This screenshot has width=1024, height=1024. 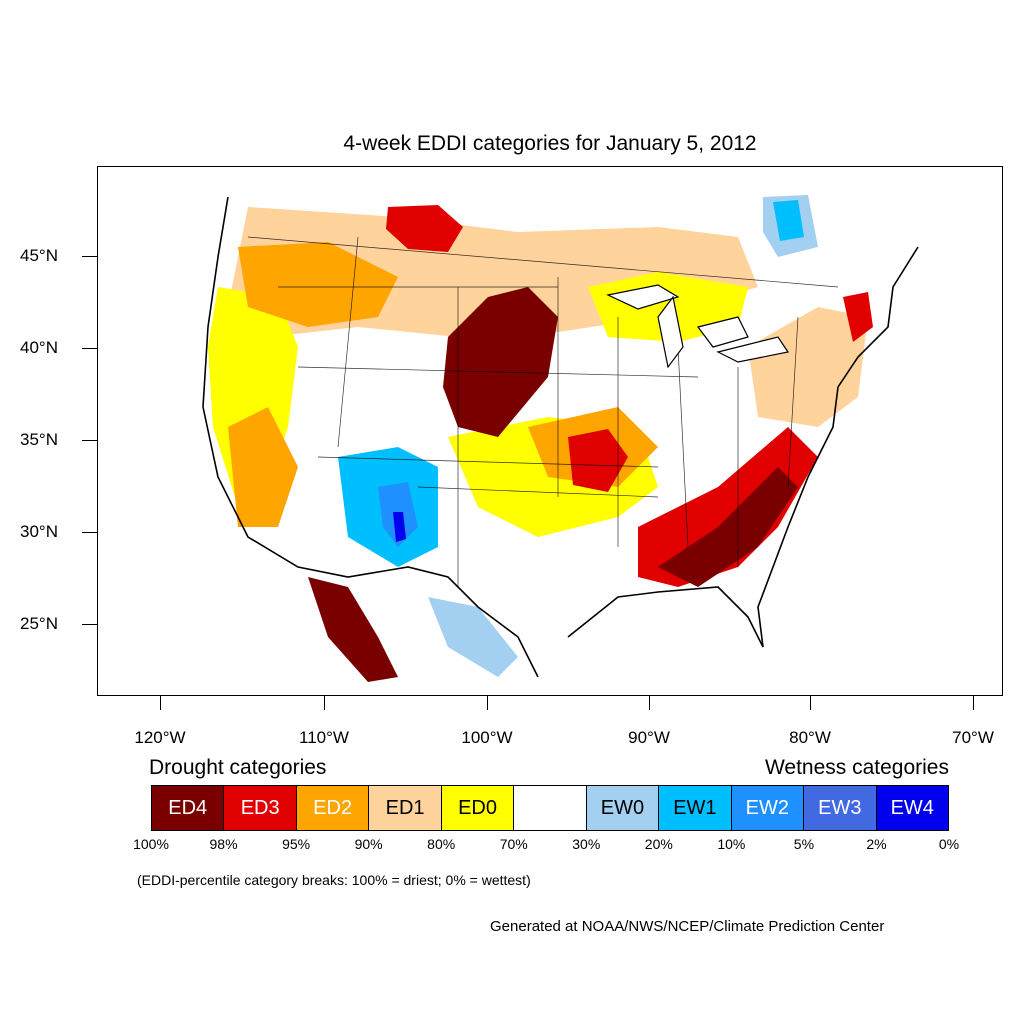 What do you see at coordinates (804, 844) in the screenshot?
I see `percent-break-label: 5%` at bounding box center [804, 844].